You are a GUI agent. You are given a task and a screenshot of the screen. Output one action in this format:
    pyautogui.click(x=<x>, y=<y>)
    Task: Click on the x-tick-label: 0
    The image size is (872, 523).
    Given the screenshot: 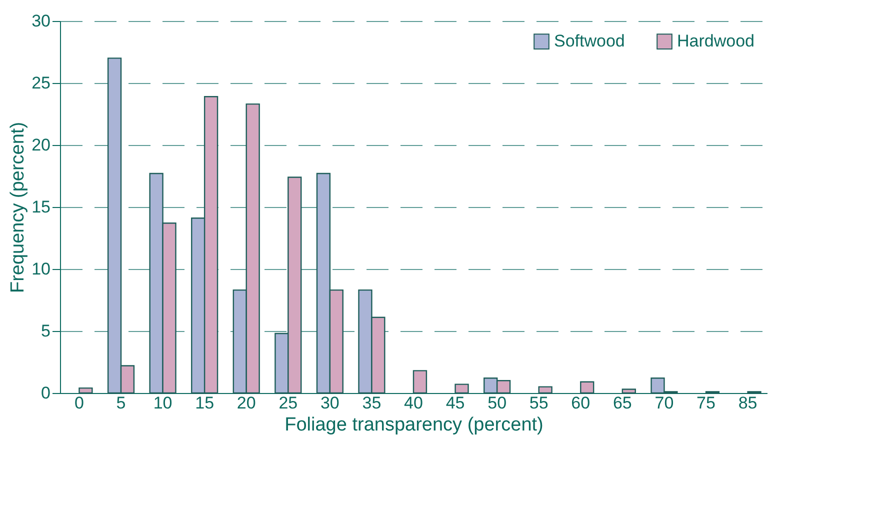 What is the action you would take?
    pyautogui.click(x=79, y=403)
    